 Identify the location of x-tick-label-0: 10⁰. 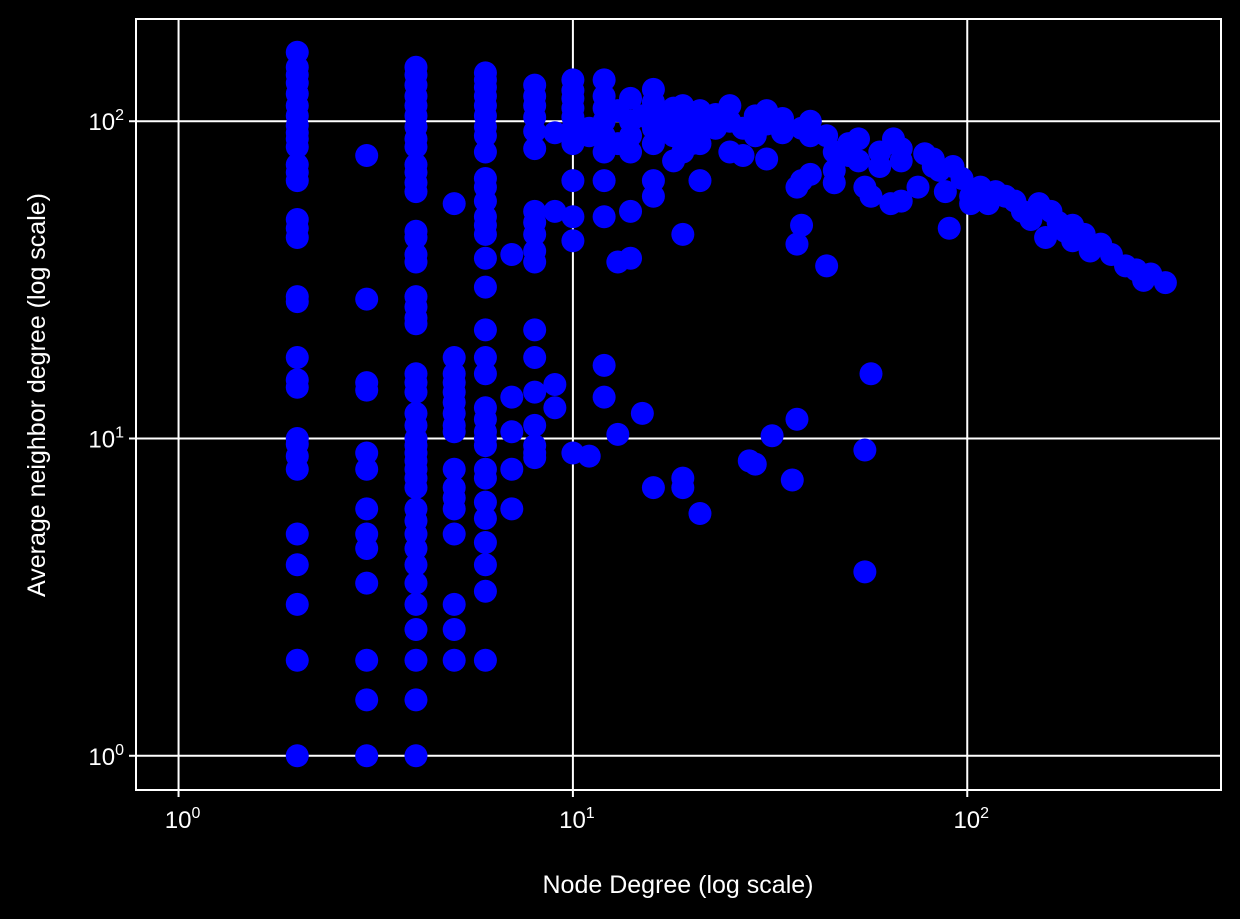
(183, 819).